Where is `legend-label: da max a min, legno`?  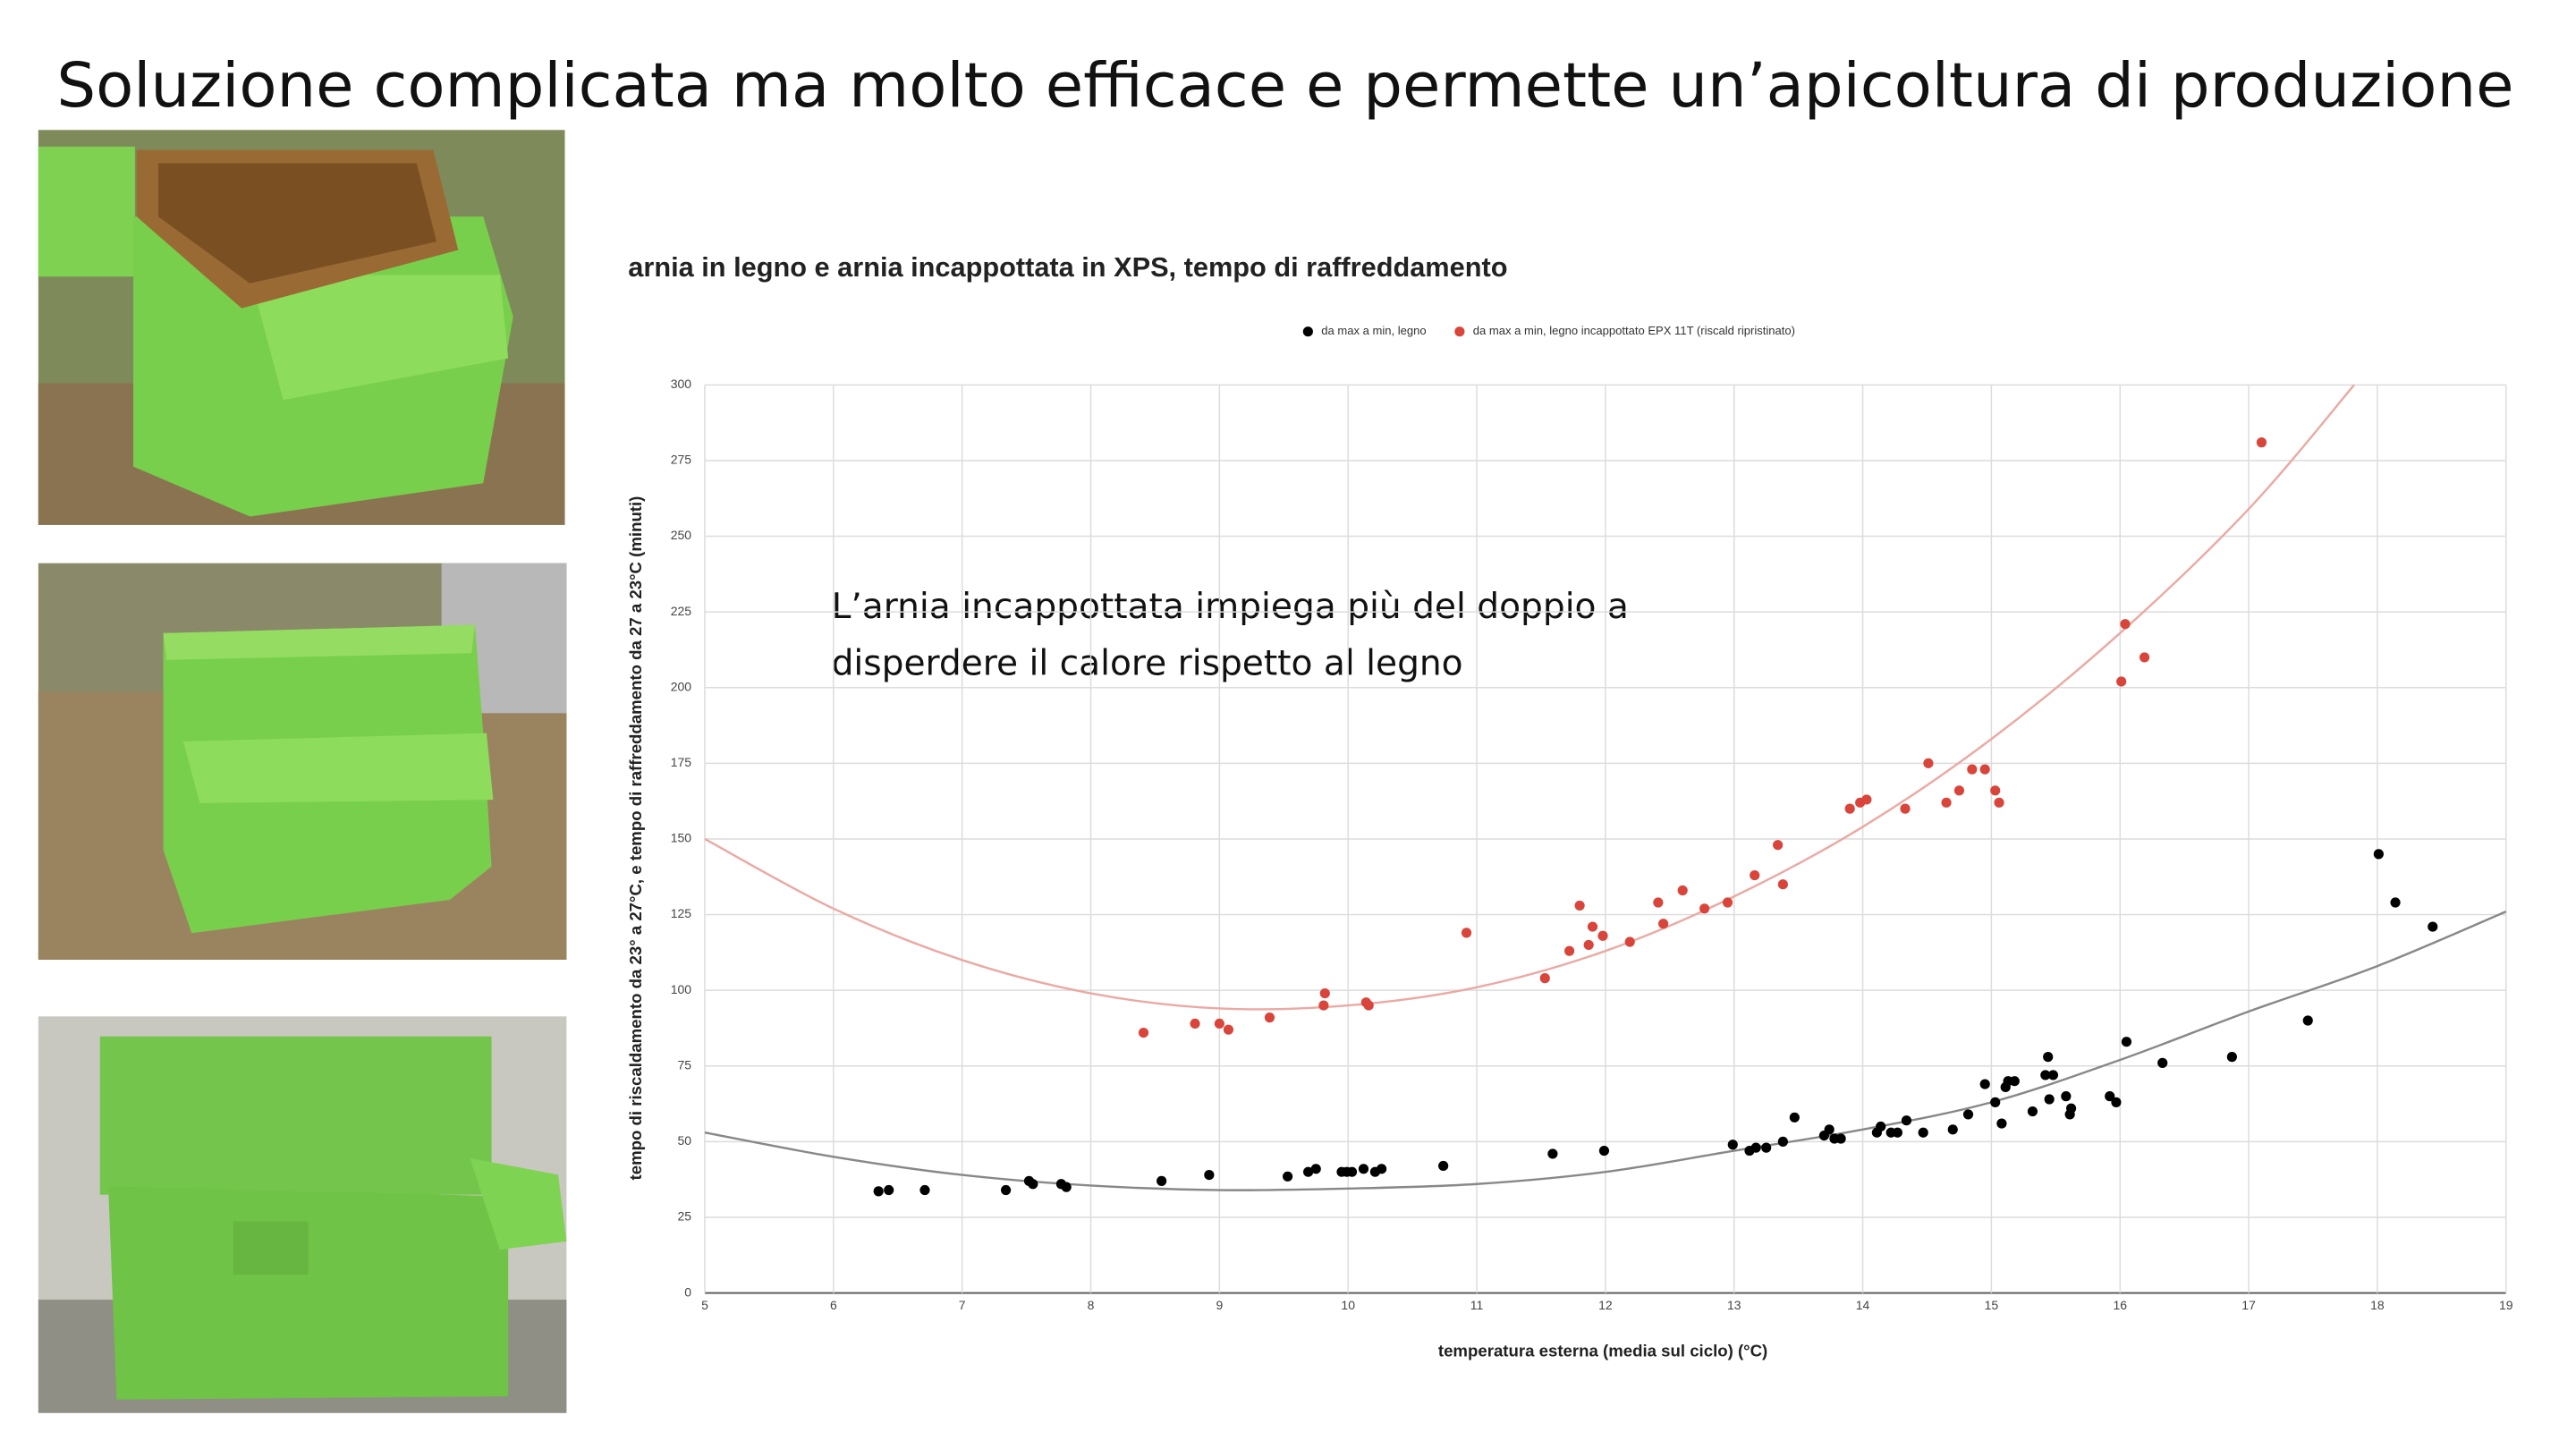
legend-label: da max a min, legno is located at coordinates (1373, 330).